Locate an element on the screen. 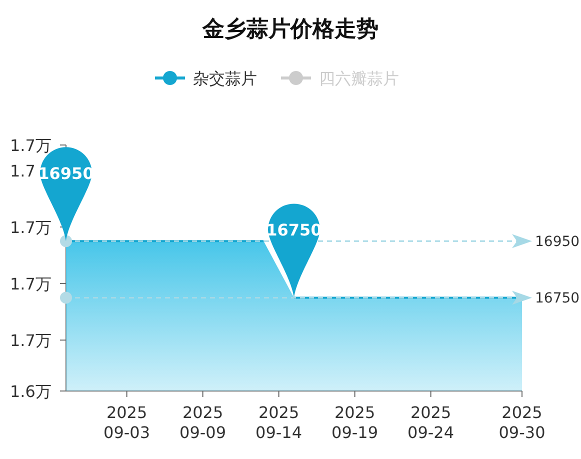 The height and width of the screenshot is (459, 581). x-tick-label: 2025 09-03 is located at coordinates (127, 422).